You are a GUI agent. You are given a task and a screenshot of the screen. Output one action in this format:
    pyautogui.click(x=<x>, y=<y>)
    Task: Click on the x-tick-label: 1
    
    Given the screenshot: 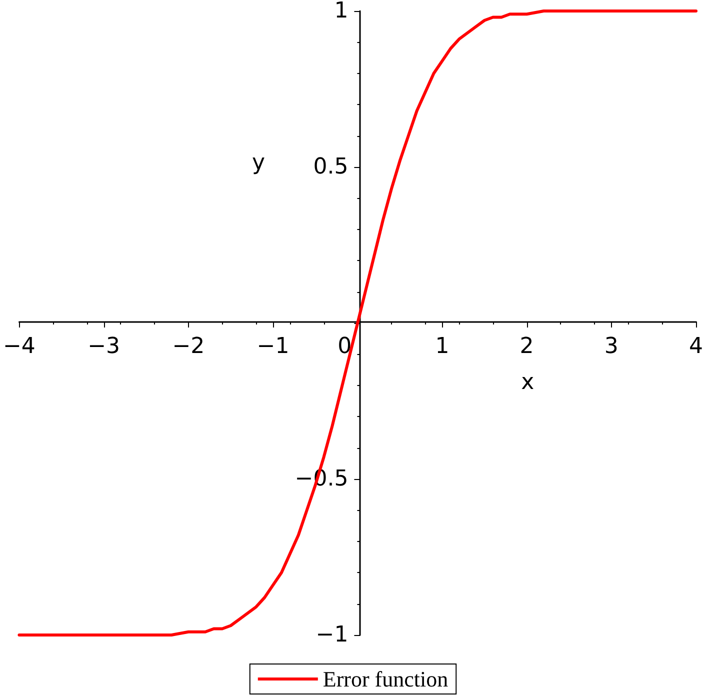 What is the action you would take?
    pyautogui.click(x=442, y=346)
    